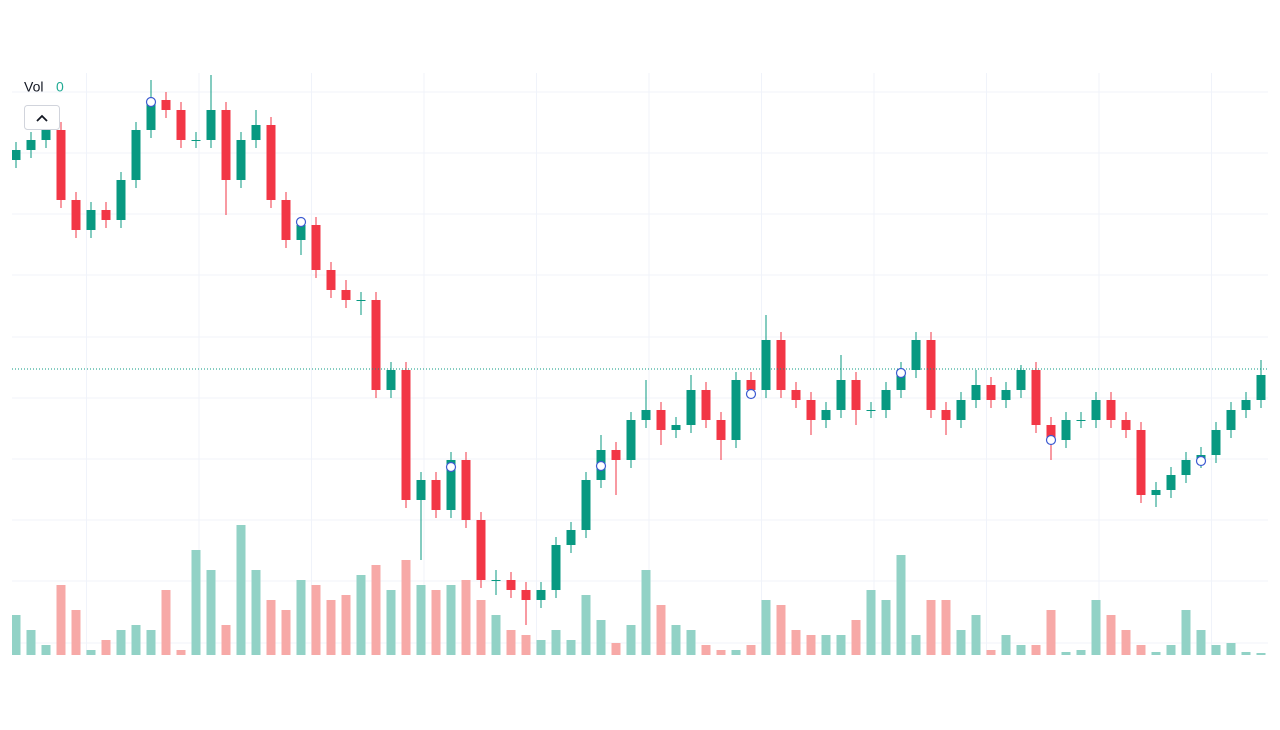  I want to click on legend-label: Vol, so click(33, 87).